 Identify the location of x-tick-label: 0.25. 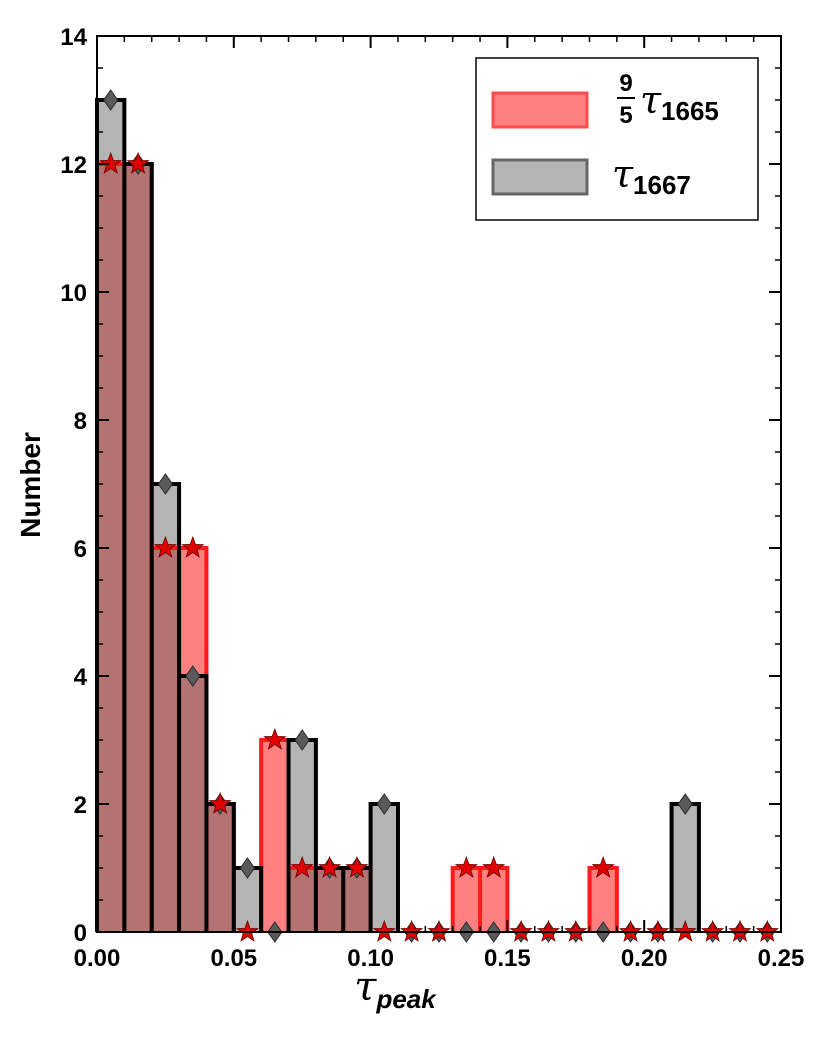
(781, 958).